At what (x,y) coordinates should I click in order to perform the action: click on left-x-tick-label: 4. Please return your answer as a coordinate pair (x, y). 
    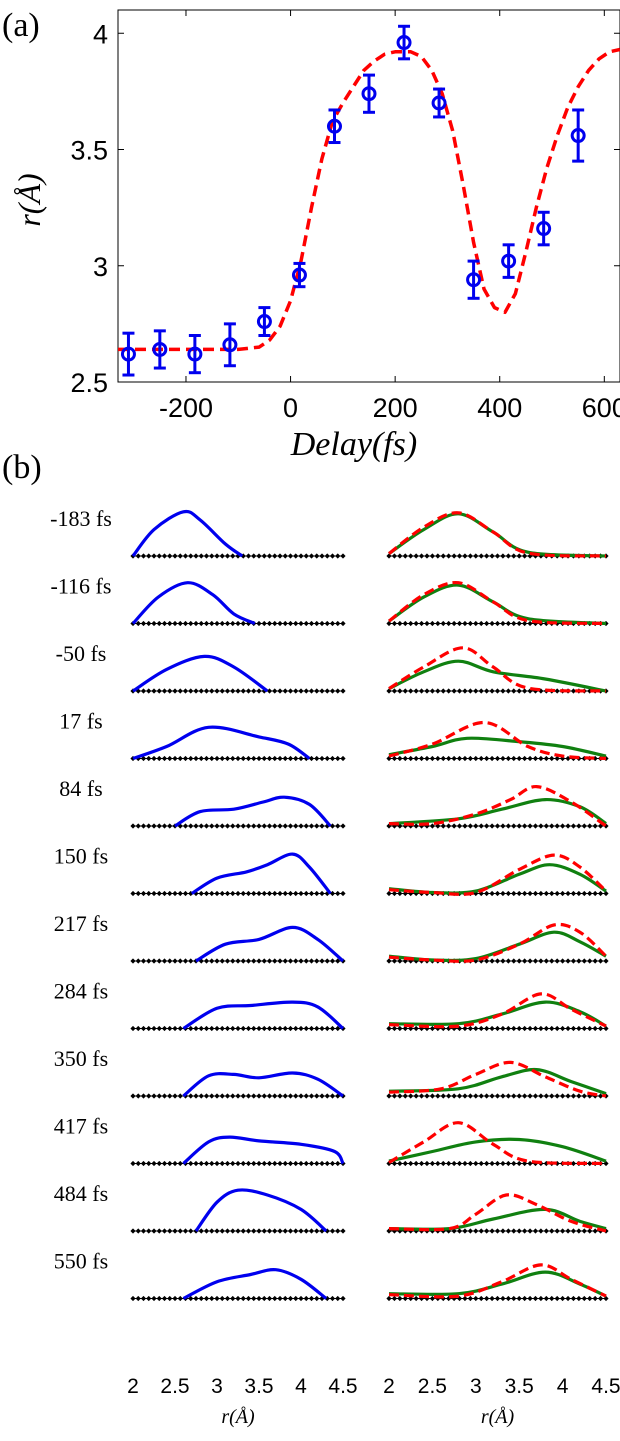
    Looking at the image, I should click on (301, 1386).